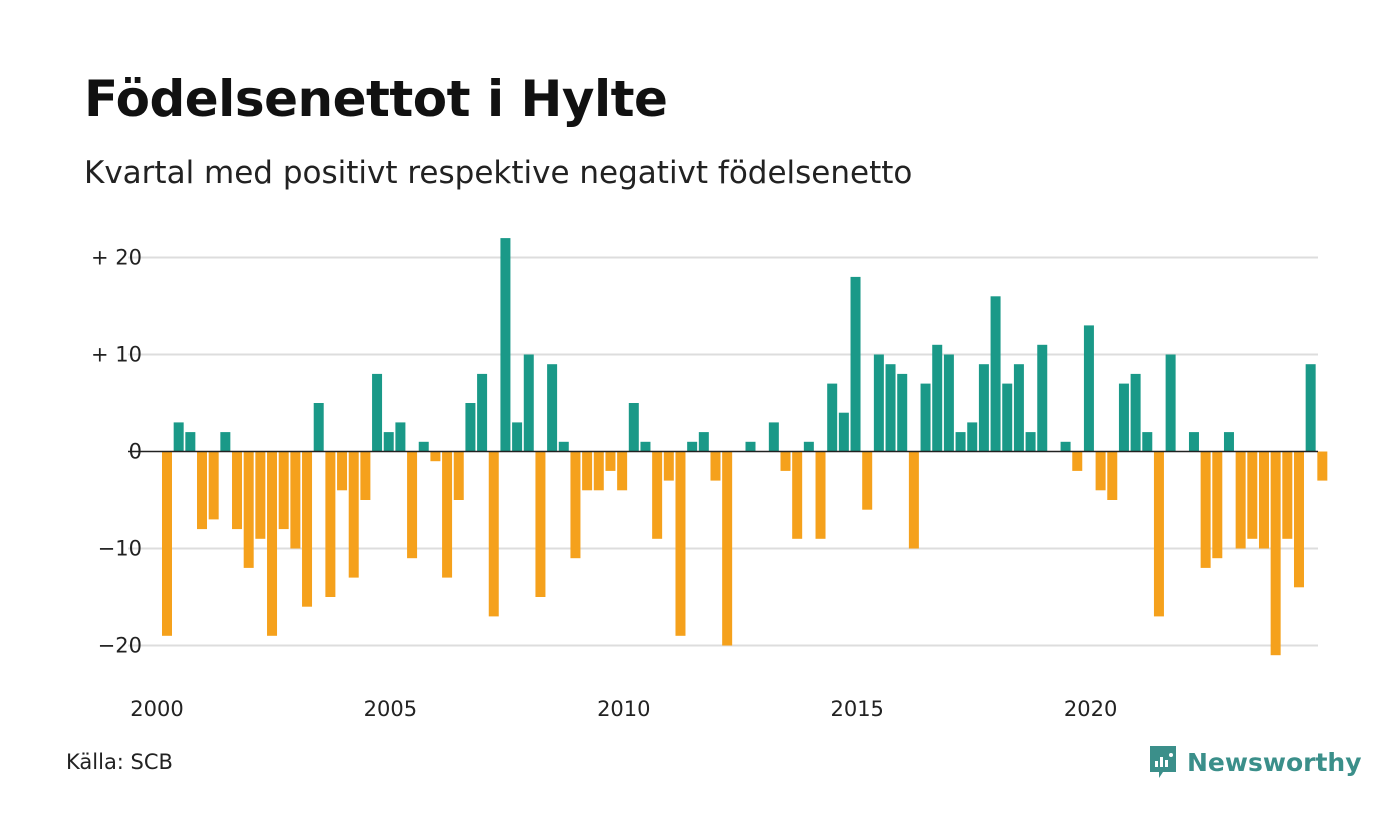  I want to click on x-tick-label: 2015, so click(856, 709).